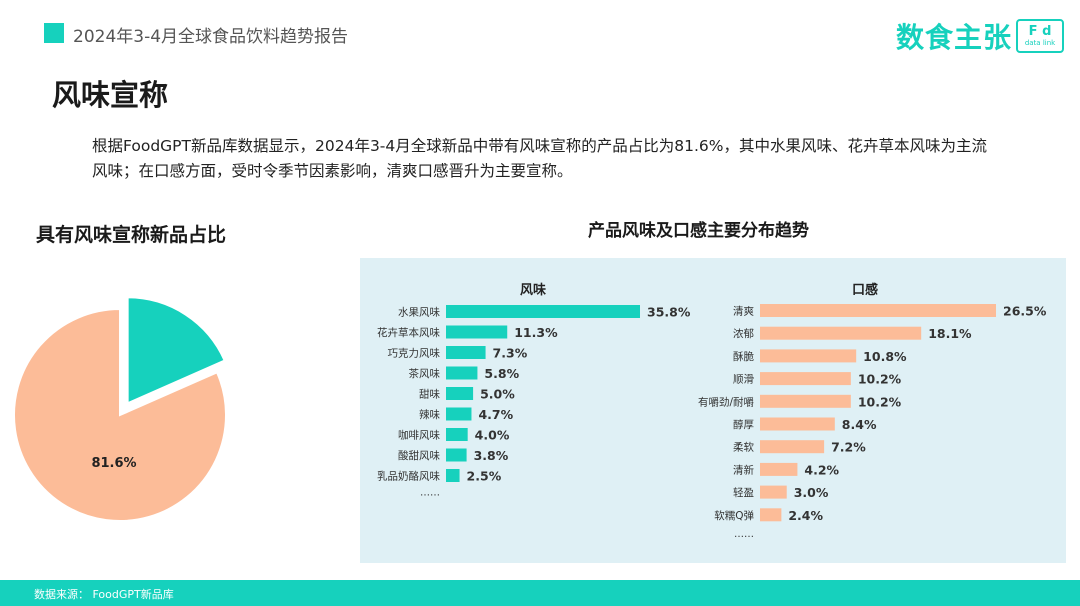 The height and width of the screenshot is (606, 1080). Describe the element at coordinates (492, 435) in the screenshot. I see `flavor-value-label: 4.0%` at that location.